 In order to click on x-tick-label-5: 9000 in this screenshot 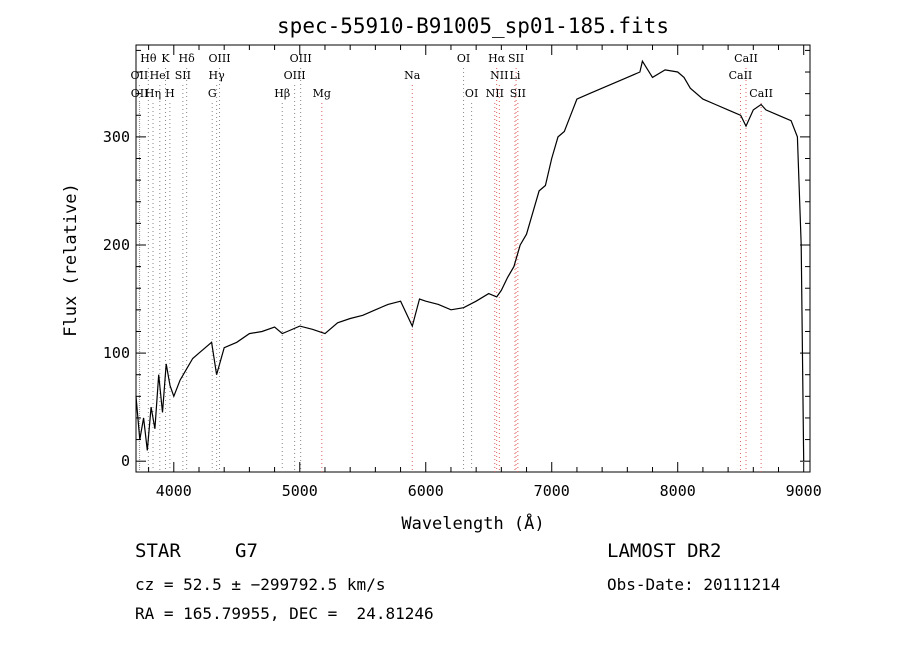, I will do `click(804, 491)`.